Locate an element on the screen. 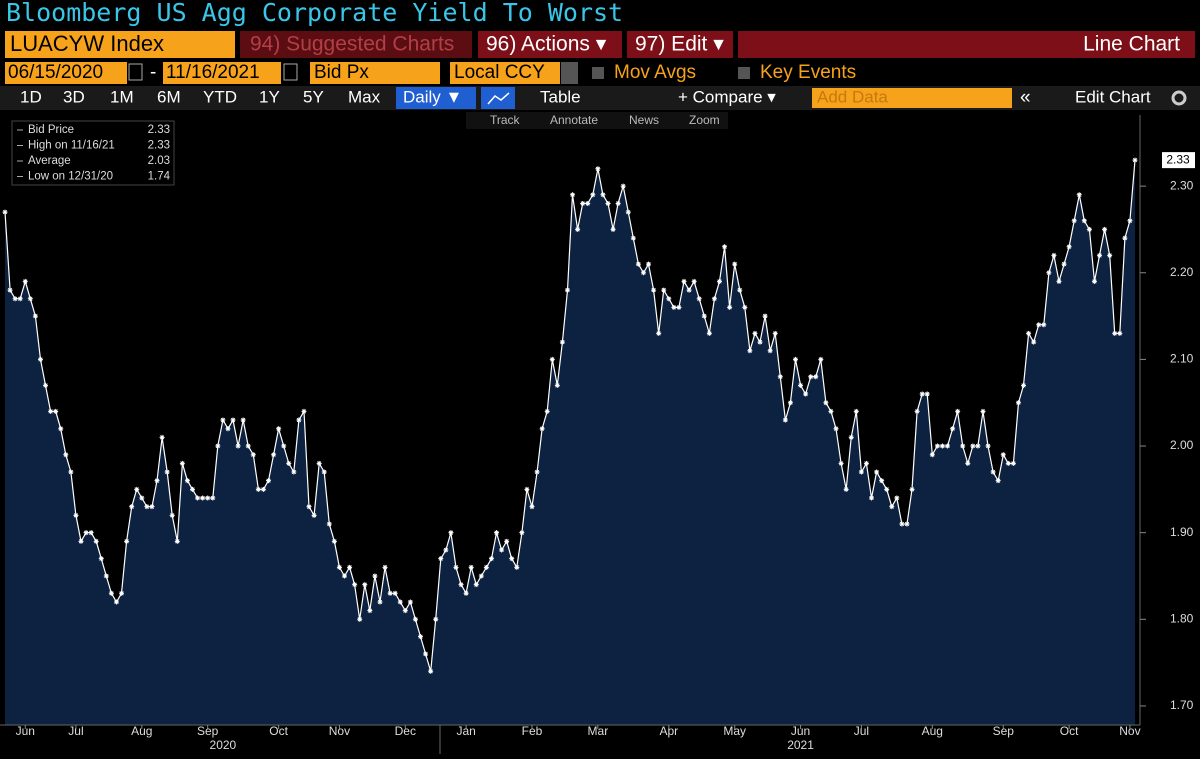 Image resolution: width=1200 pixels, height=759 pixels. range-button: 3D is located at coordinates (74, 96).